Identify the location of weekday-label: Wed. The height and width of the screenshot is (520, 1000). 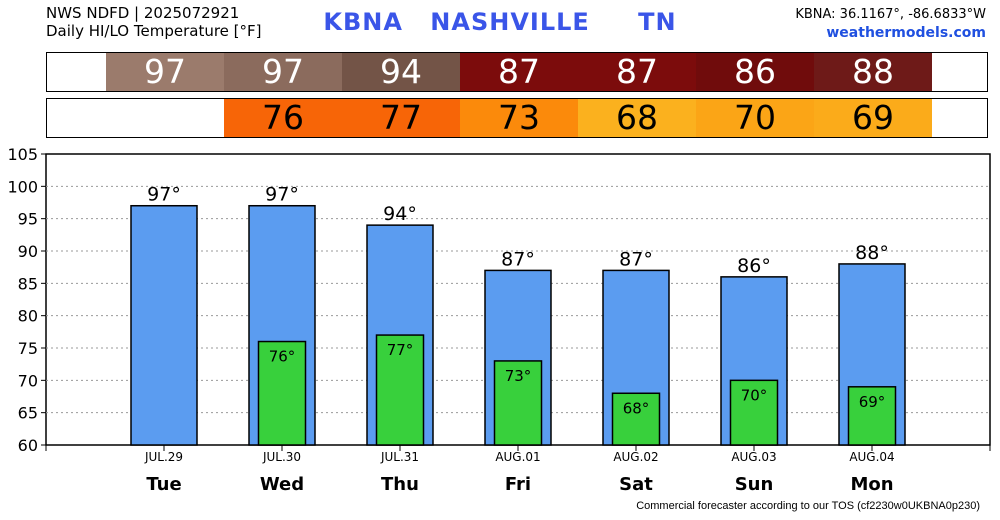
(282, 484).